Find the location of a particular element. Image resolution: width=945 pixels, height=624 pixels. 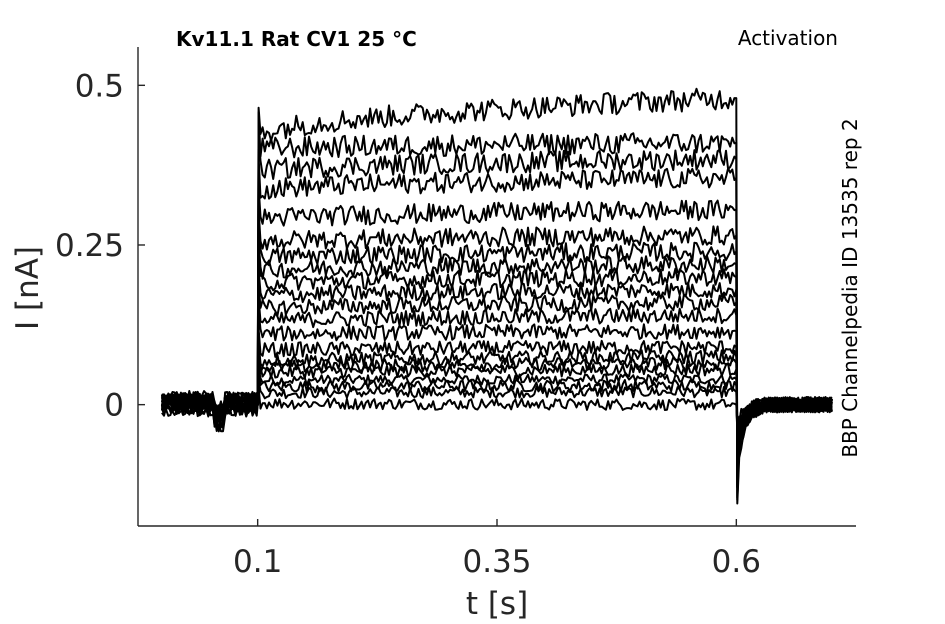

y-tick-label: 0 is located at coordinates (114, 406).